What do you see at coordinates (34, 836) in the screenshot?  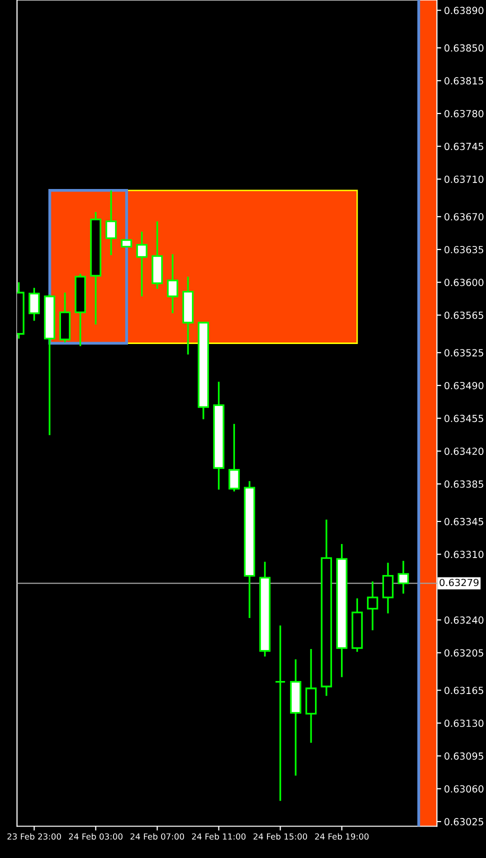 I see `x-tick-label: 23 Feb 23:00` at bounding box center [34, 836].